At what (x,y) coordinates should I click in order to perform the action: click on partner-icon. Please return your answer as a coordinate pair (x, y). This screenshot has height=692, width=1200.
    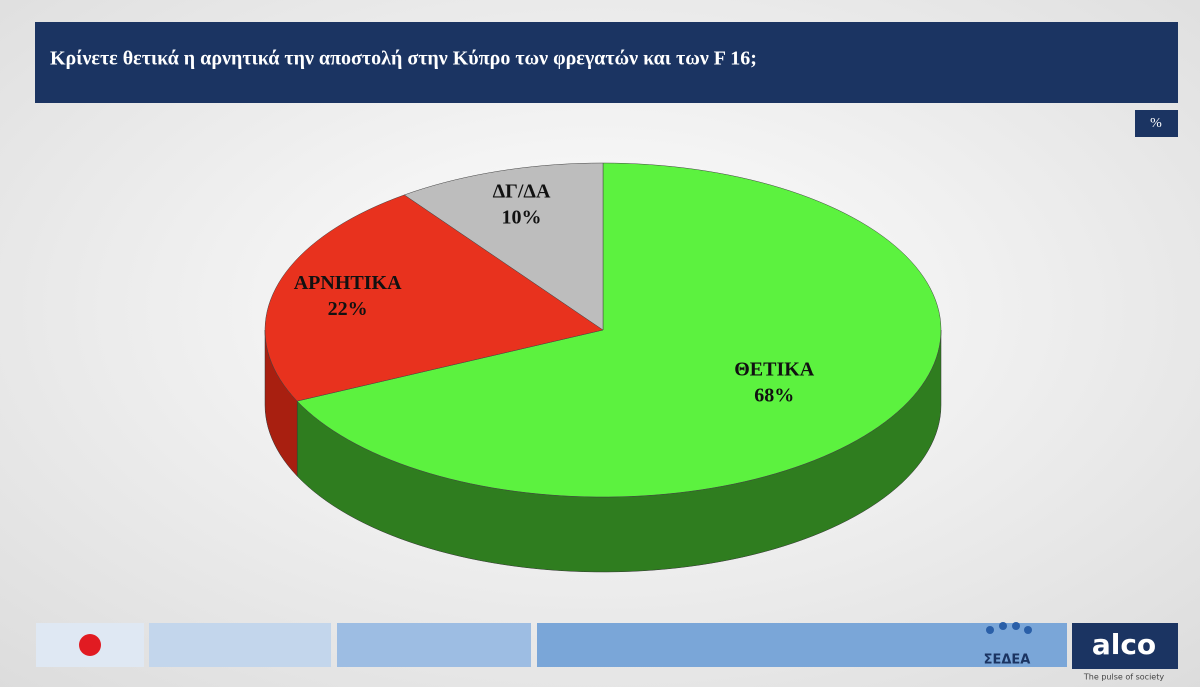
    Looking at the image, I should click on (1009, 628).